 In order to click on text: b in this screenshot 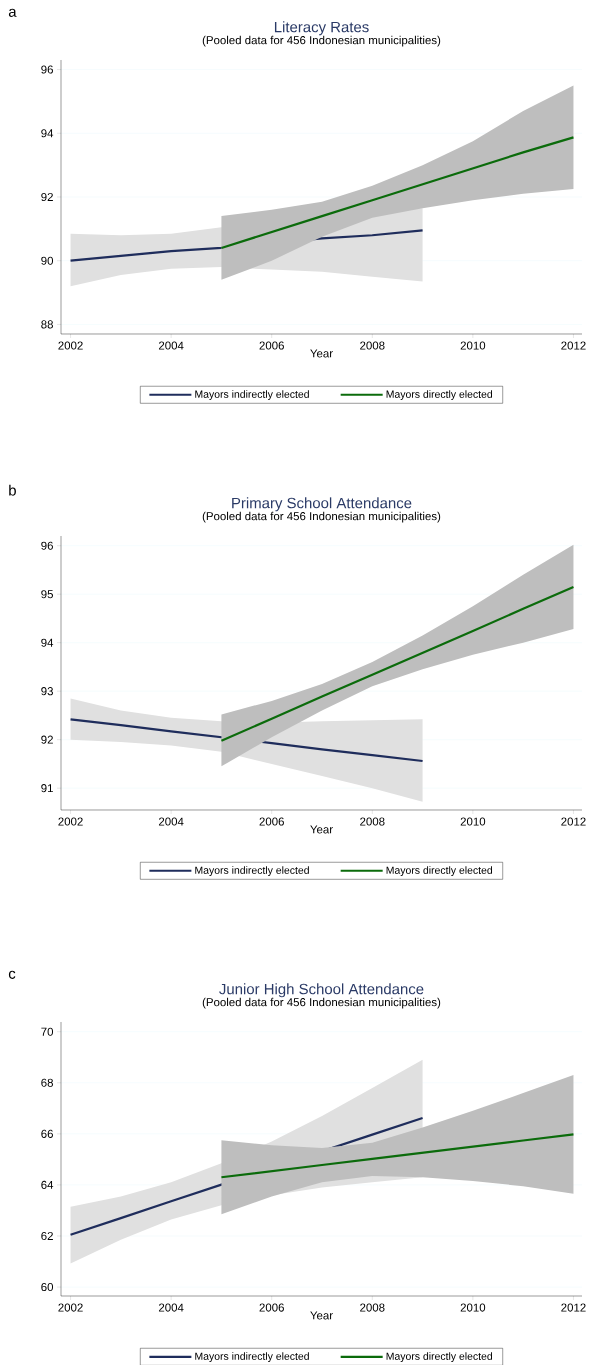, I will do `click(12, 490)`.